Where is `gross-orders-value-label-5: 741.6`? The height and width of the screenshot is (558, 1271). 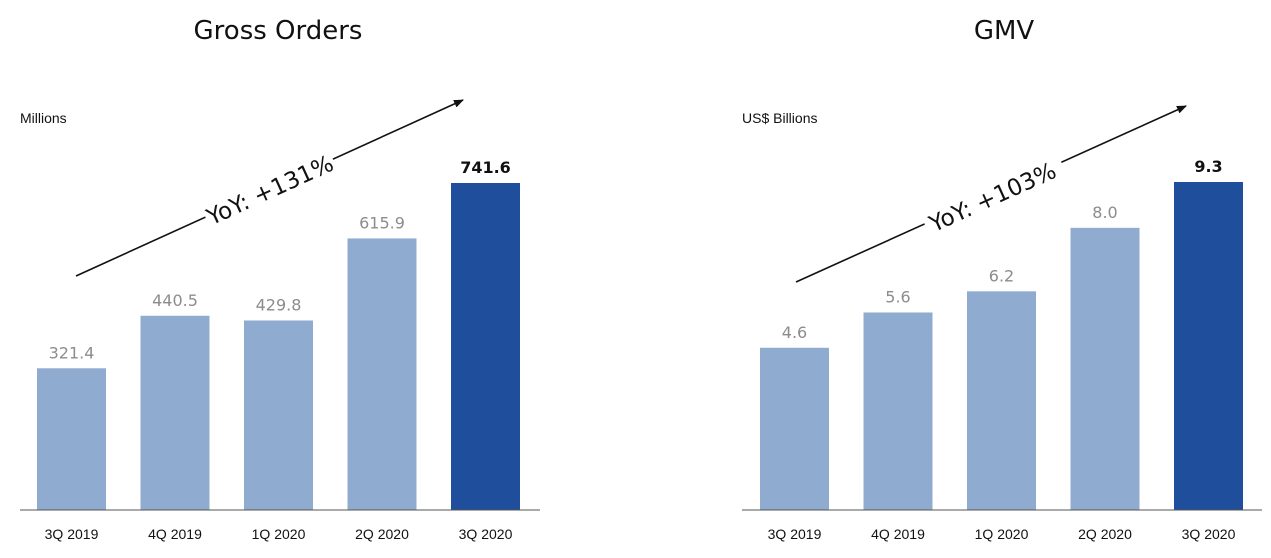 gross-orders-value-label-5: 741.6 is located at coordinates (485, 167).